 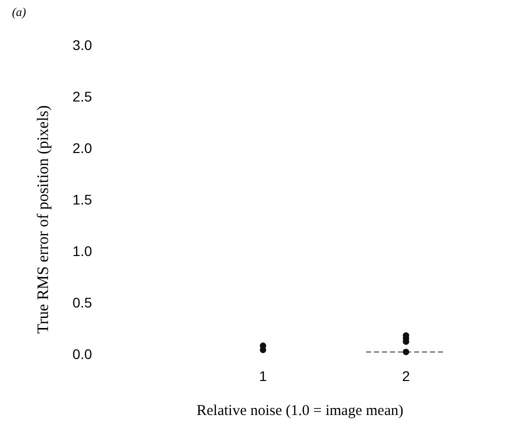 I want to click on y-tick-label: 2.0, so click(x=82, y=148).